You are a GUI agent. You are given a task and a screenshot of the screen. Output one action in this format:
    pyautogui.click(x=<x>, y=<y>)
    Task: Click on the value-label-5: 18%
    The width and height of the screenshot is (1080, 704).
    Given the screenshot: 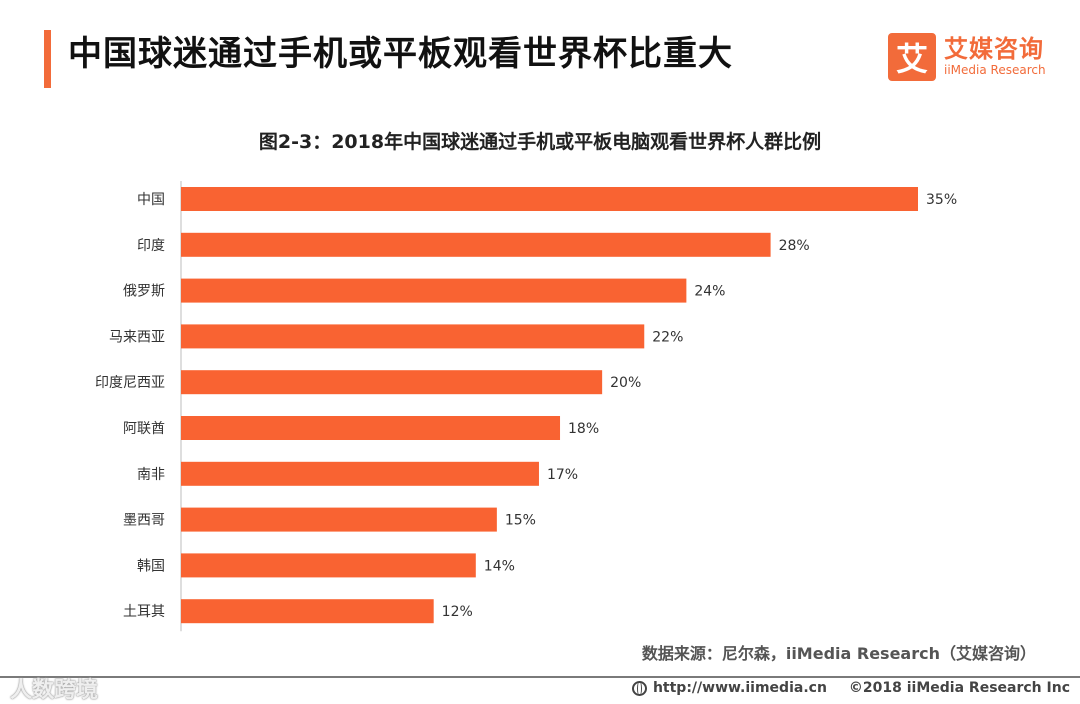 What is the action you would take?
    pyautogui.click(x=583, y=429)
    